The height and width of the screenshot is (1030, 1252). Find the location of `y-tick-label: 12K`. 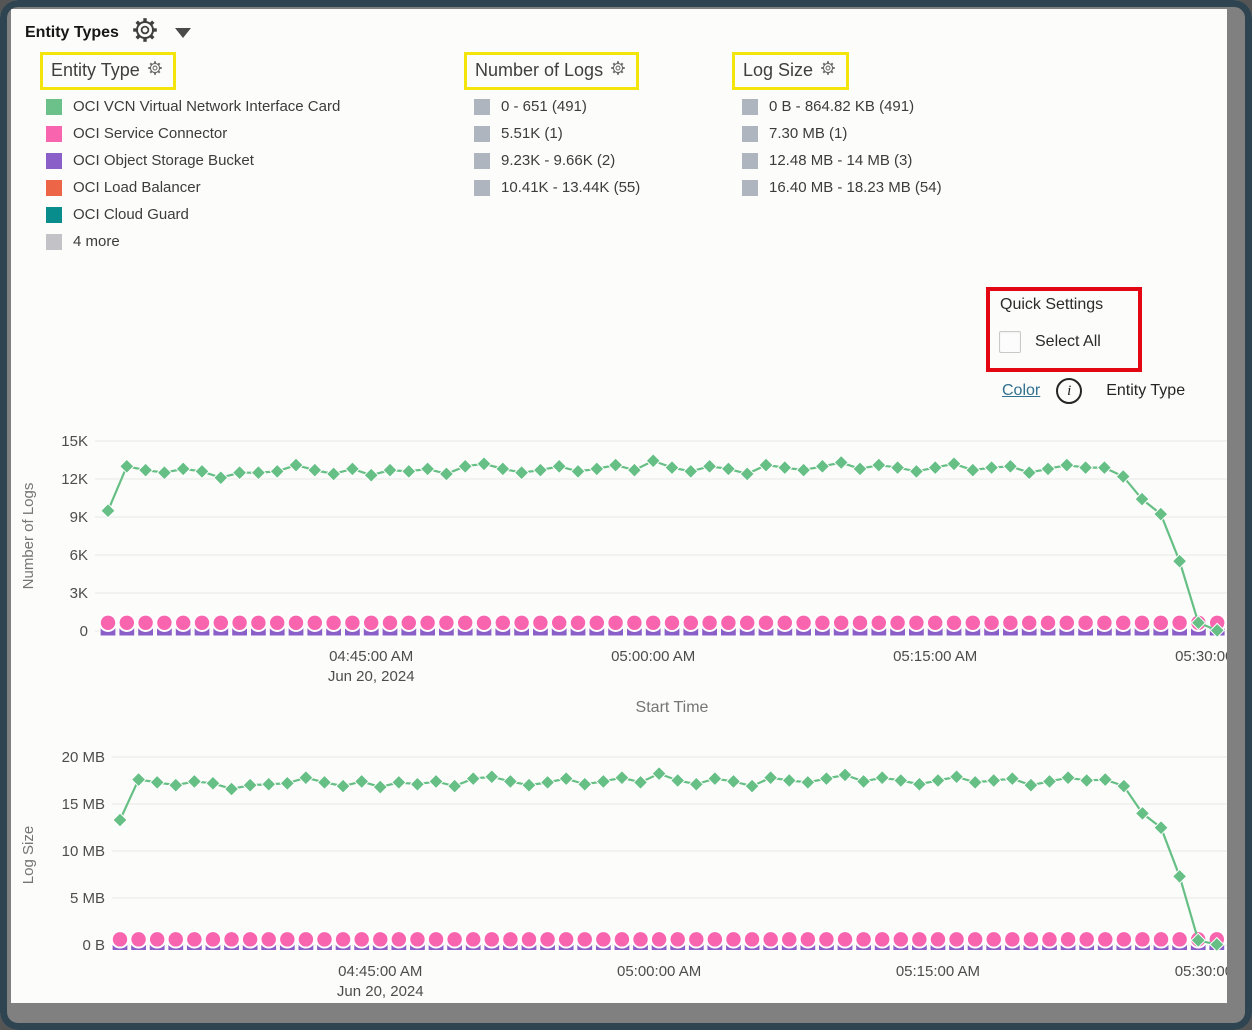

y-tick-label: 12K is located at coordinates (74, 479).